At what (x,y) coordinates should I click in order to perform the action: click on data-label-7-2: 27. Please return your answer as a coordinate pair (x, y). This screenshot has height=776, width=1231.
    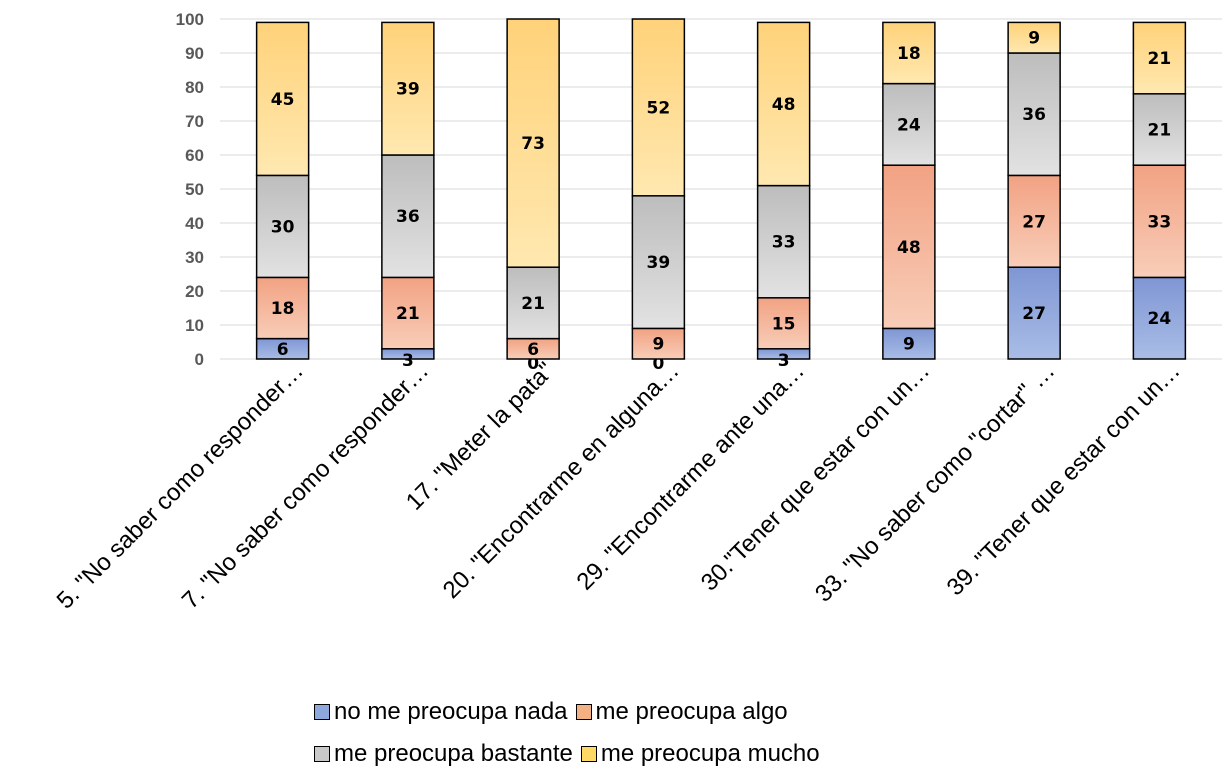
    Looking at the image, I should click on (1034, 222).